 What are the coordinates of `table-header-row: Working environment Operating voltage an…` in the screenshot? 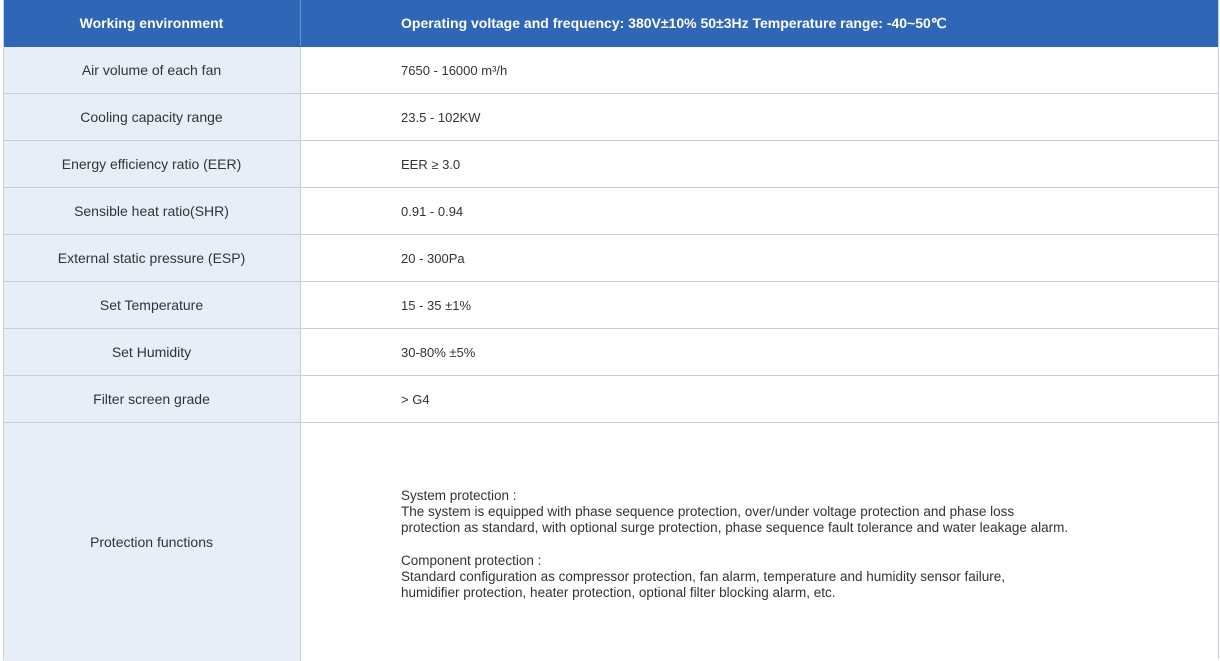 It's located at (611, 23).